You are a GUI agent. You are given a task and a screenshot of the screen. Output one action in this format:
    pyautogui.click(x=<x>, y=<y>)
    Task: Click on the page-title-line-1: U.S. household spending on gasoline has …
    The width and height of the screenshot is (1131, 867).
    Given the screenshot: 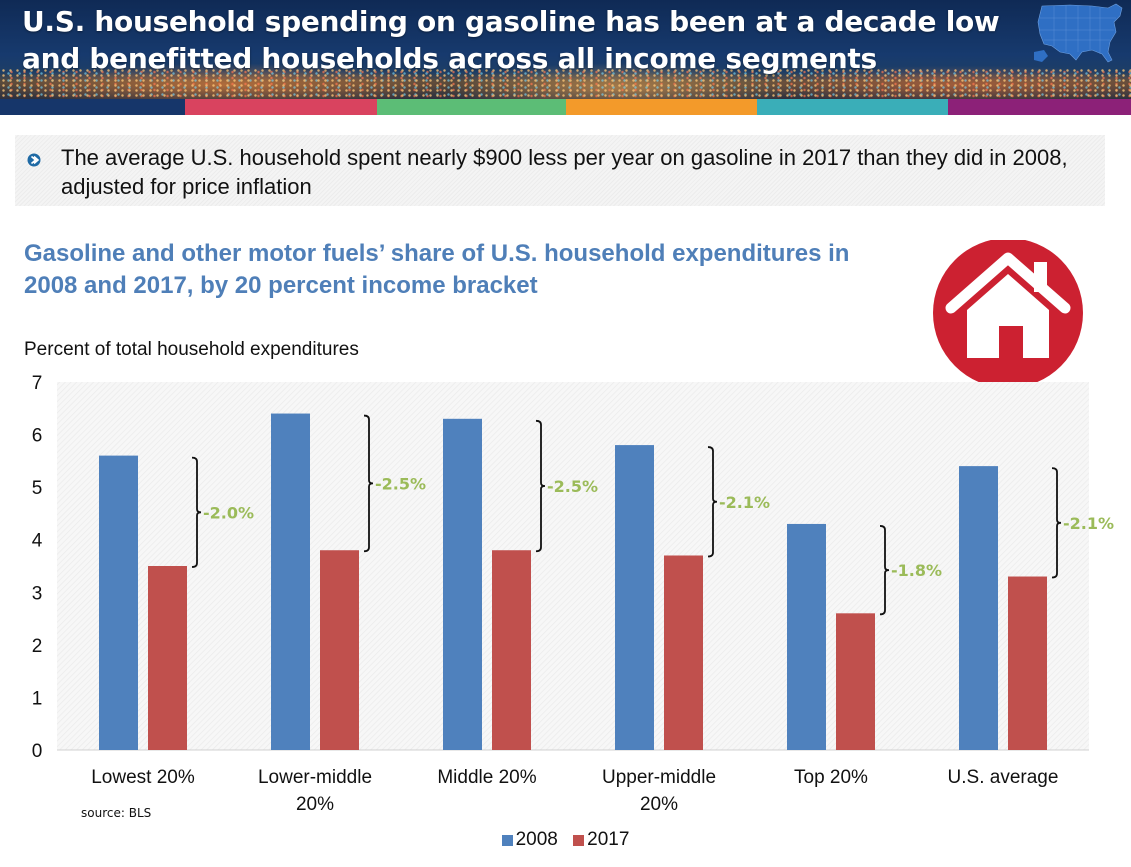 What is the action you would take?
    pyautogui.click(x=511, y=21)
    